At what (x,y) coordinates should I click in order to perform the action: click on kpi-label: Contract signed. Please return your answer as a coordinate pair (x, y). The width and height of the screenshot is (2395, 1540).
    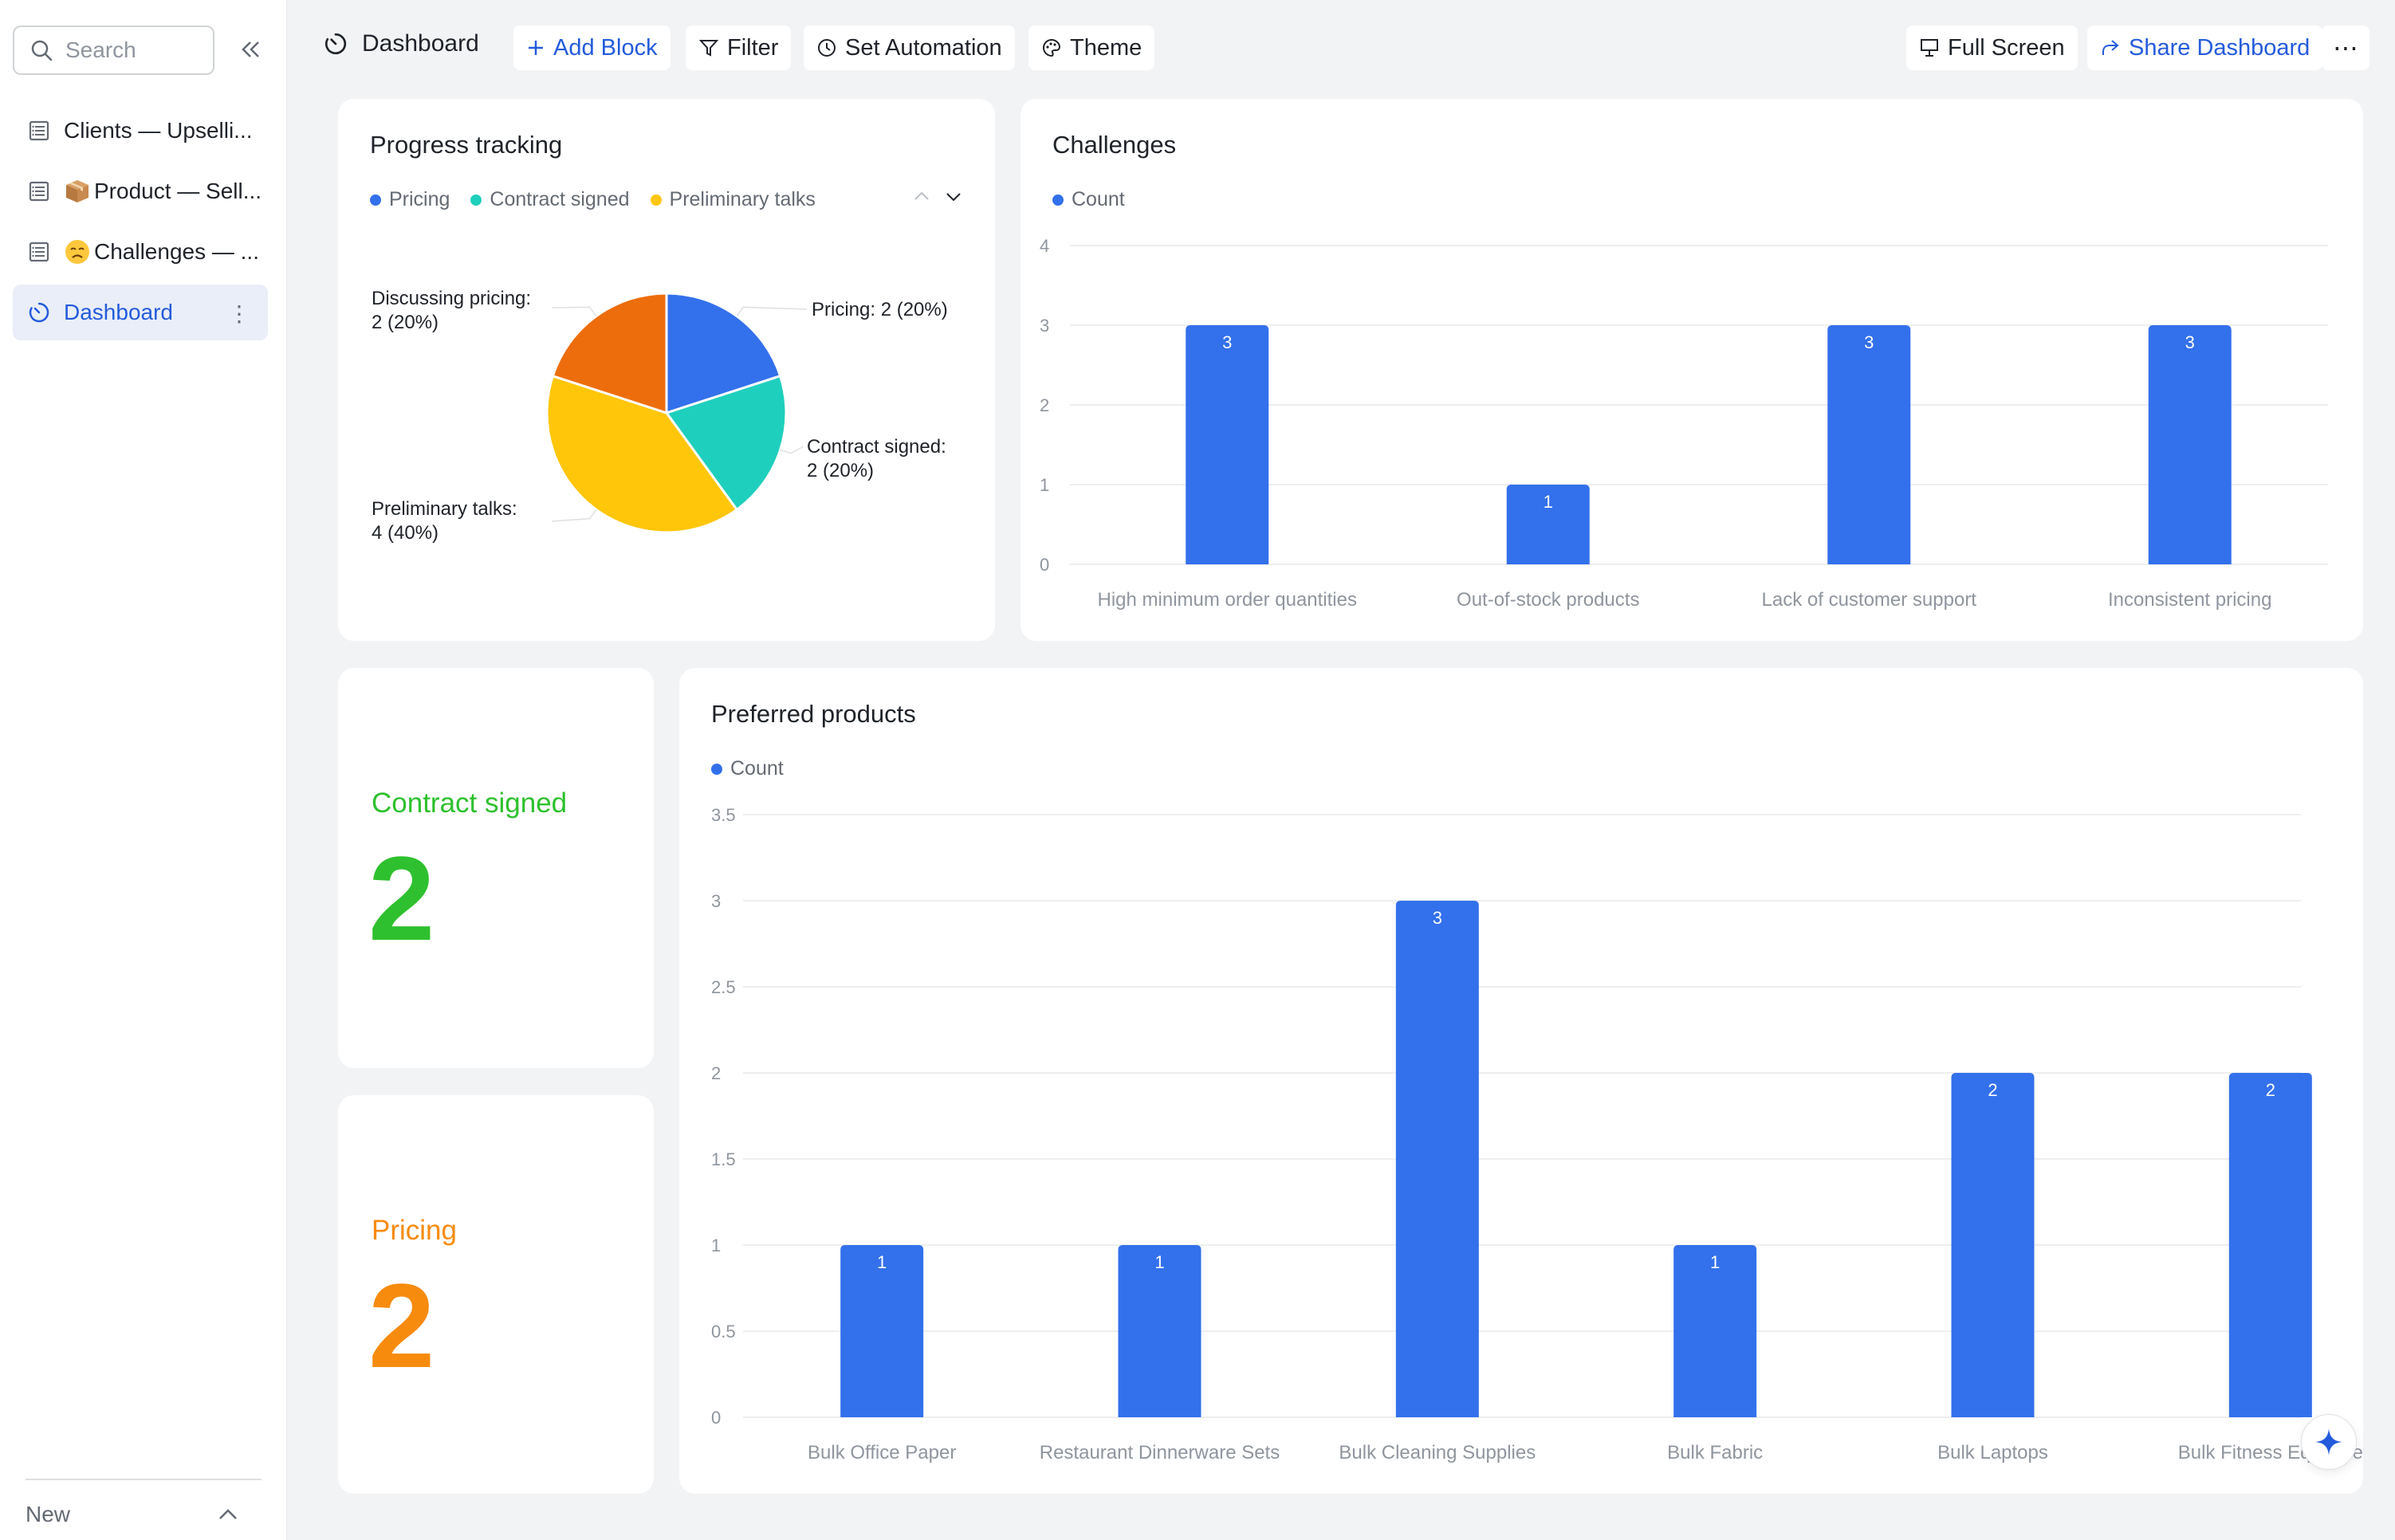
    Looking at the image, I should click on (470, 804).